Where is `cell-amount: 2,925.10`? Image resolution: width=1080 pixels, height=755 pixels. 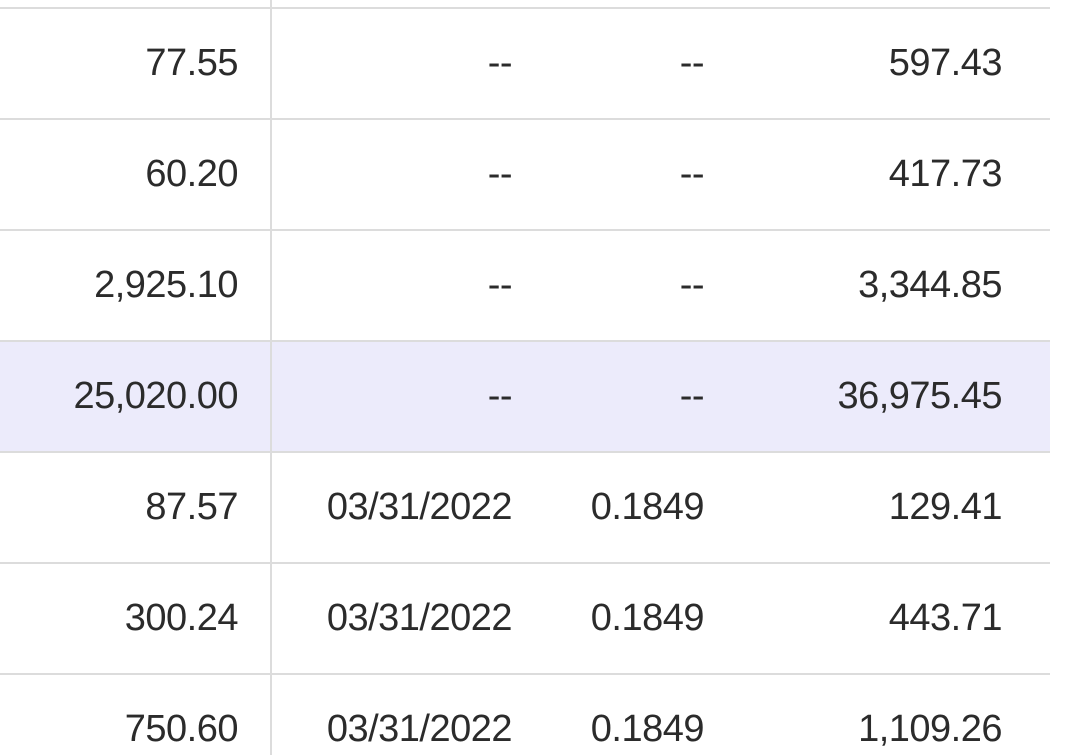
cell-amount: 2,925.10 is located at coordinates (136, 285).